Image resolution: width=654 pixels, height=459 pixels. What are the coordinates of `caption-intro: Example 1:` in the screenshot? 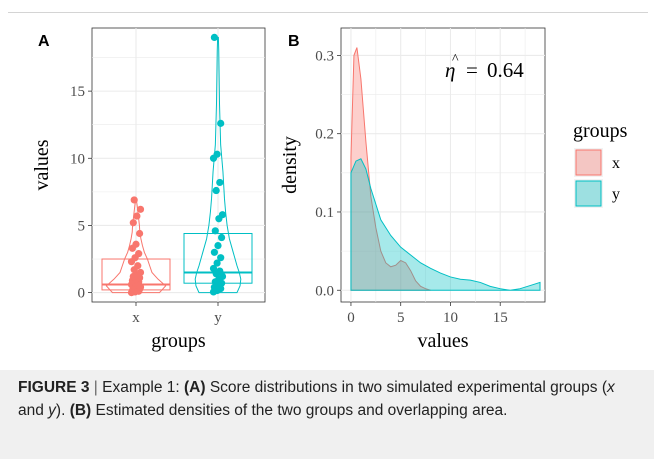 It's located at (141, 387).